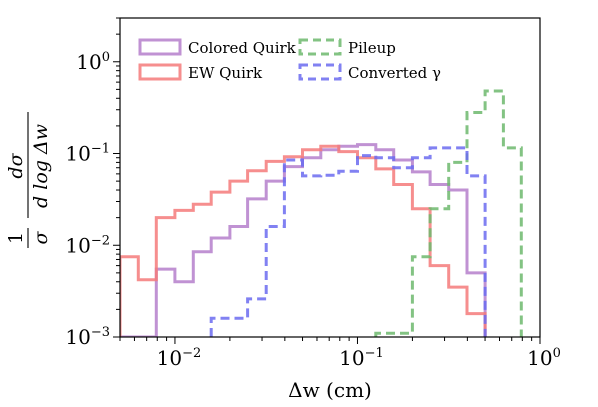  I want to click on legend-label-0: Colored Quirk, so click(242, 48).